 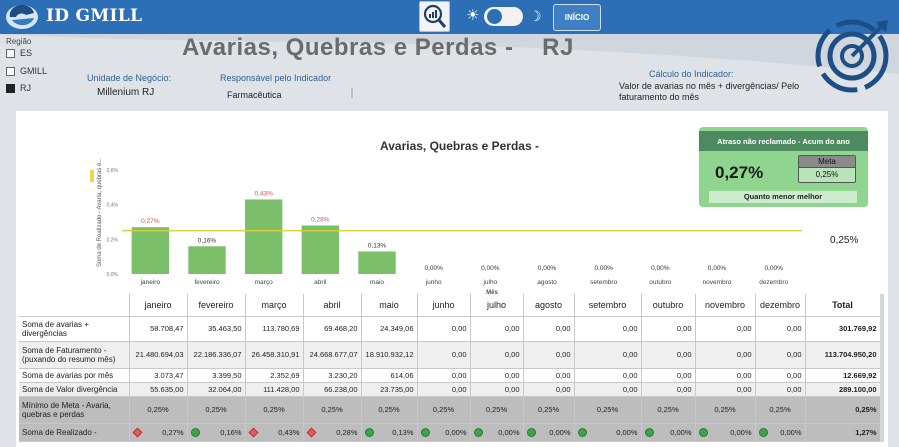 What do you see at coordinates (843, 355) in the screenshot?
I see `table-cell: 113.704.950,20` at bounding box center [843, 355].